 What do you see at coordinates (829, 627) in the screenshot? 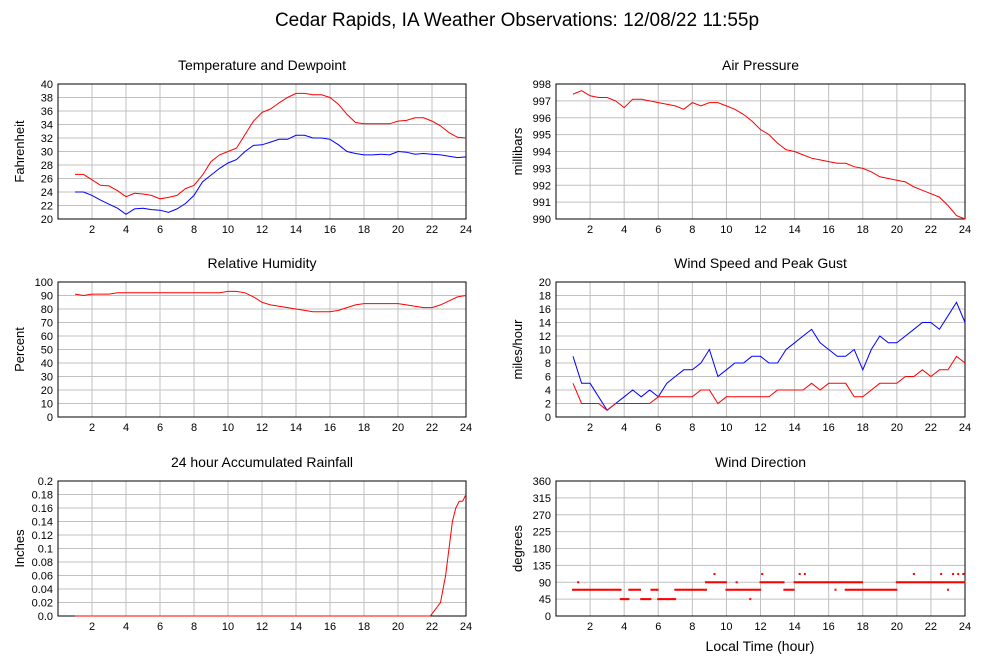
I see `x-tick-label: 16` at bounding box center [829, 627].